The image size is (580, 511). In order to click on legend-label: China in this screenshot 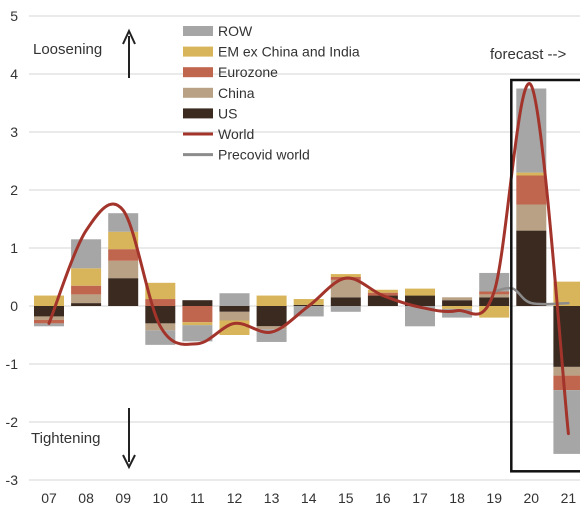, I will do `click(236, 93)`.